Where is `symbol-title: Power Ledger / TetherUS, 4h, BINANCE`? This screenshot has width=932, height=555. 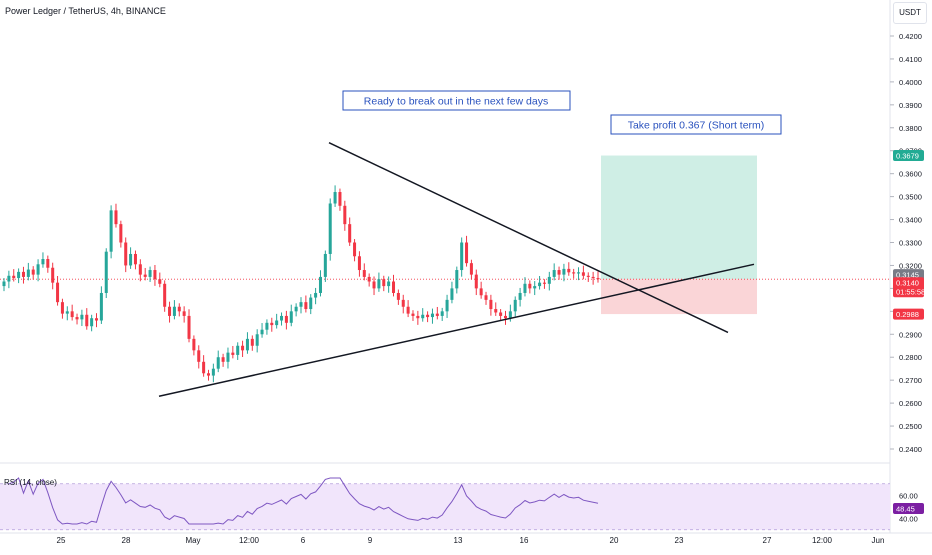
symbol-title: Power Ledger / TetherUS, 4h, BINANCE is located at coordinates (85, 11).